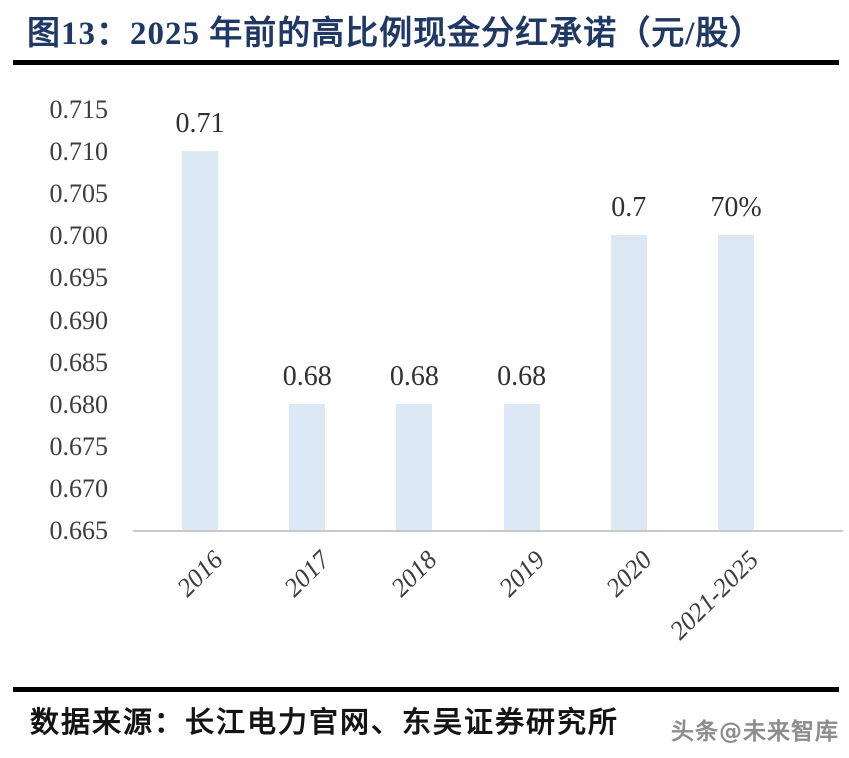  I want to click on bar-2020, so click(628, 382).